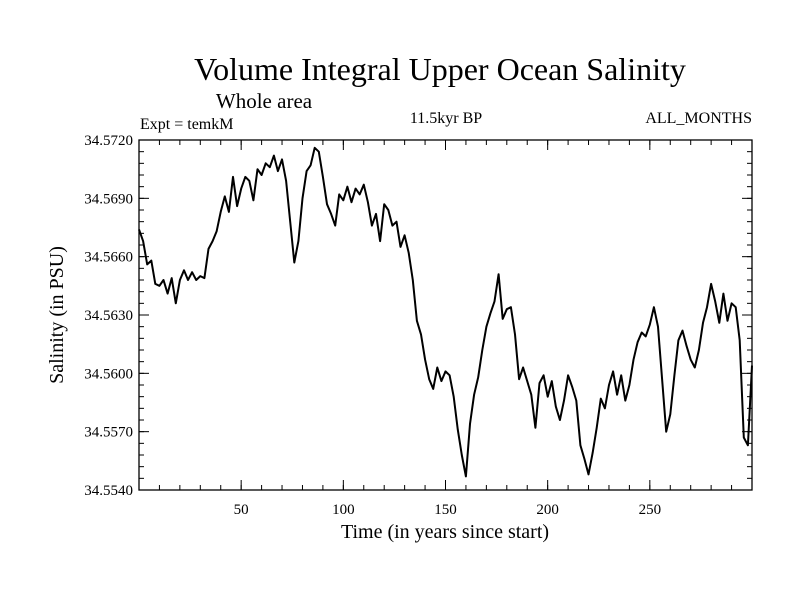  Describe the element at coordinates (650, 510) in the screenshot. I see `x-tick-label: 250` at that location.